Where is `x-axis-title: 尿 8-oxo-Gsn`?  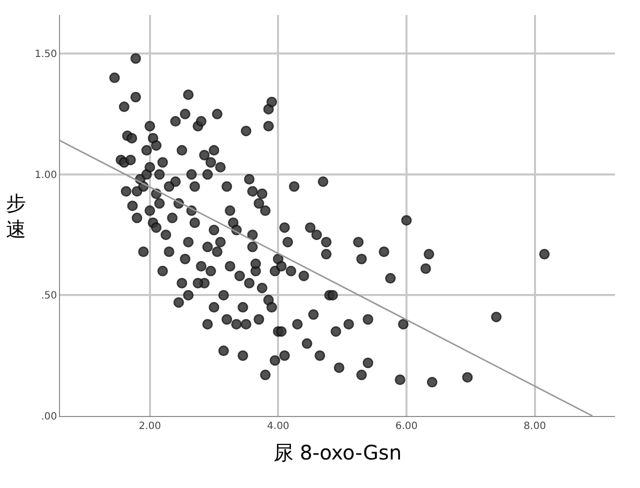
x-axis-title: 尿 8-oxo-Gsn is located at coordinates (337, 452).